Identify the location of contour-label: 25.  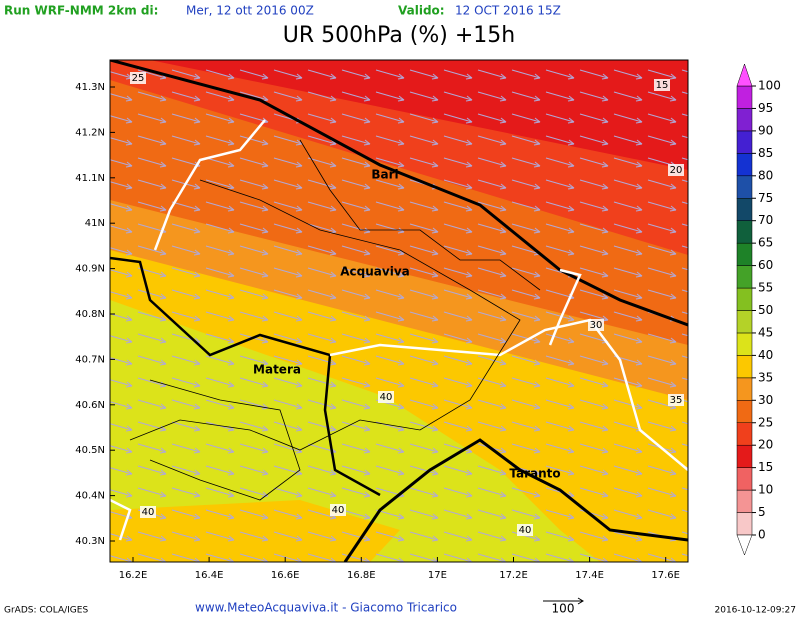
(138, 78).